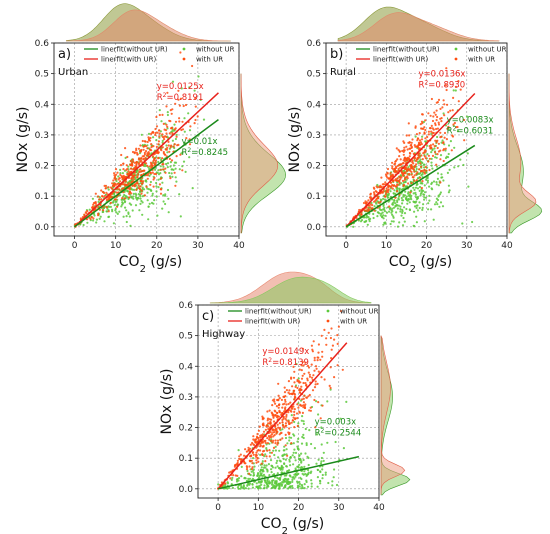 The height and width of the screenshot is (534, 550). Describe the element at coordinates (339, 508) in the screenshot. I see `x-tick-label: 30` at that location.